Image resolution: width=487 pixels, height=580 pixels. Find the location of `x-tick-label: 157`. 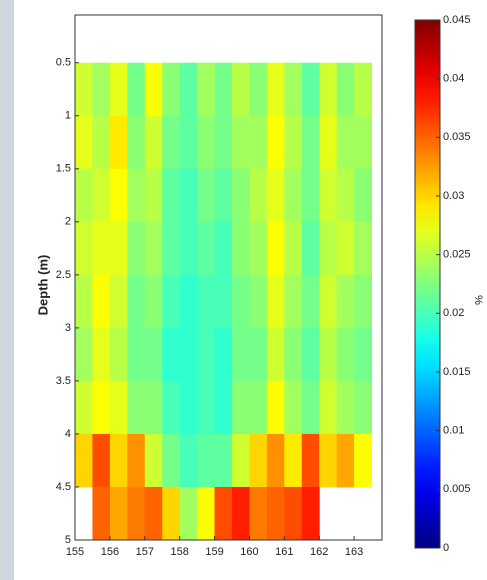

x-tick-label: 157 is located at coordinates (145, 552).